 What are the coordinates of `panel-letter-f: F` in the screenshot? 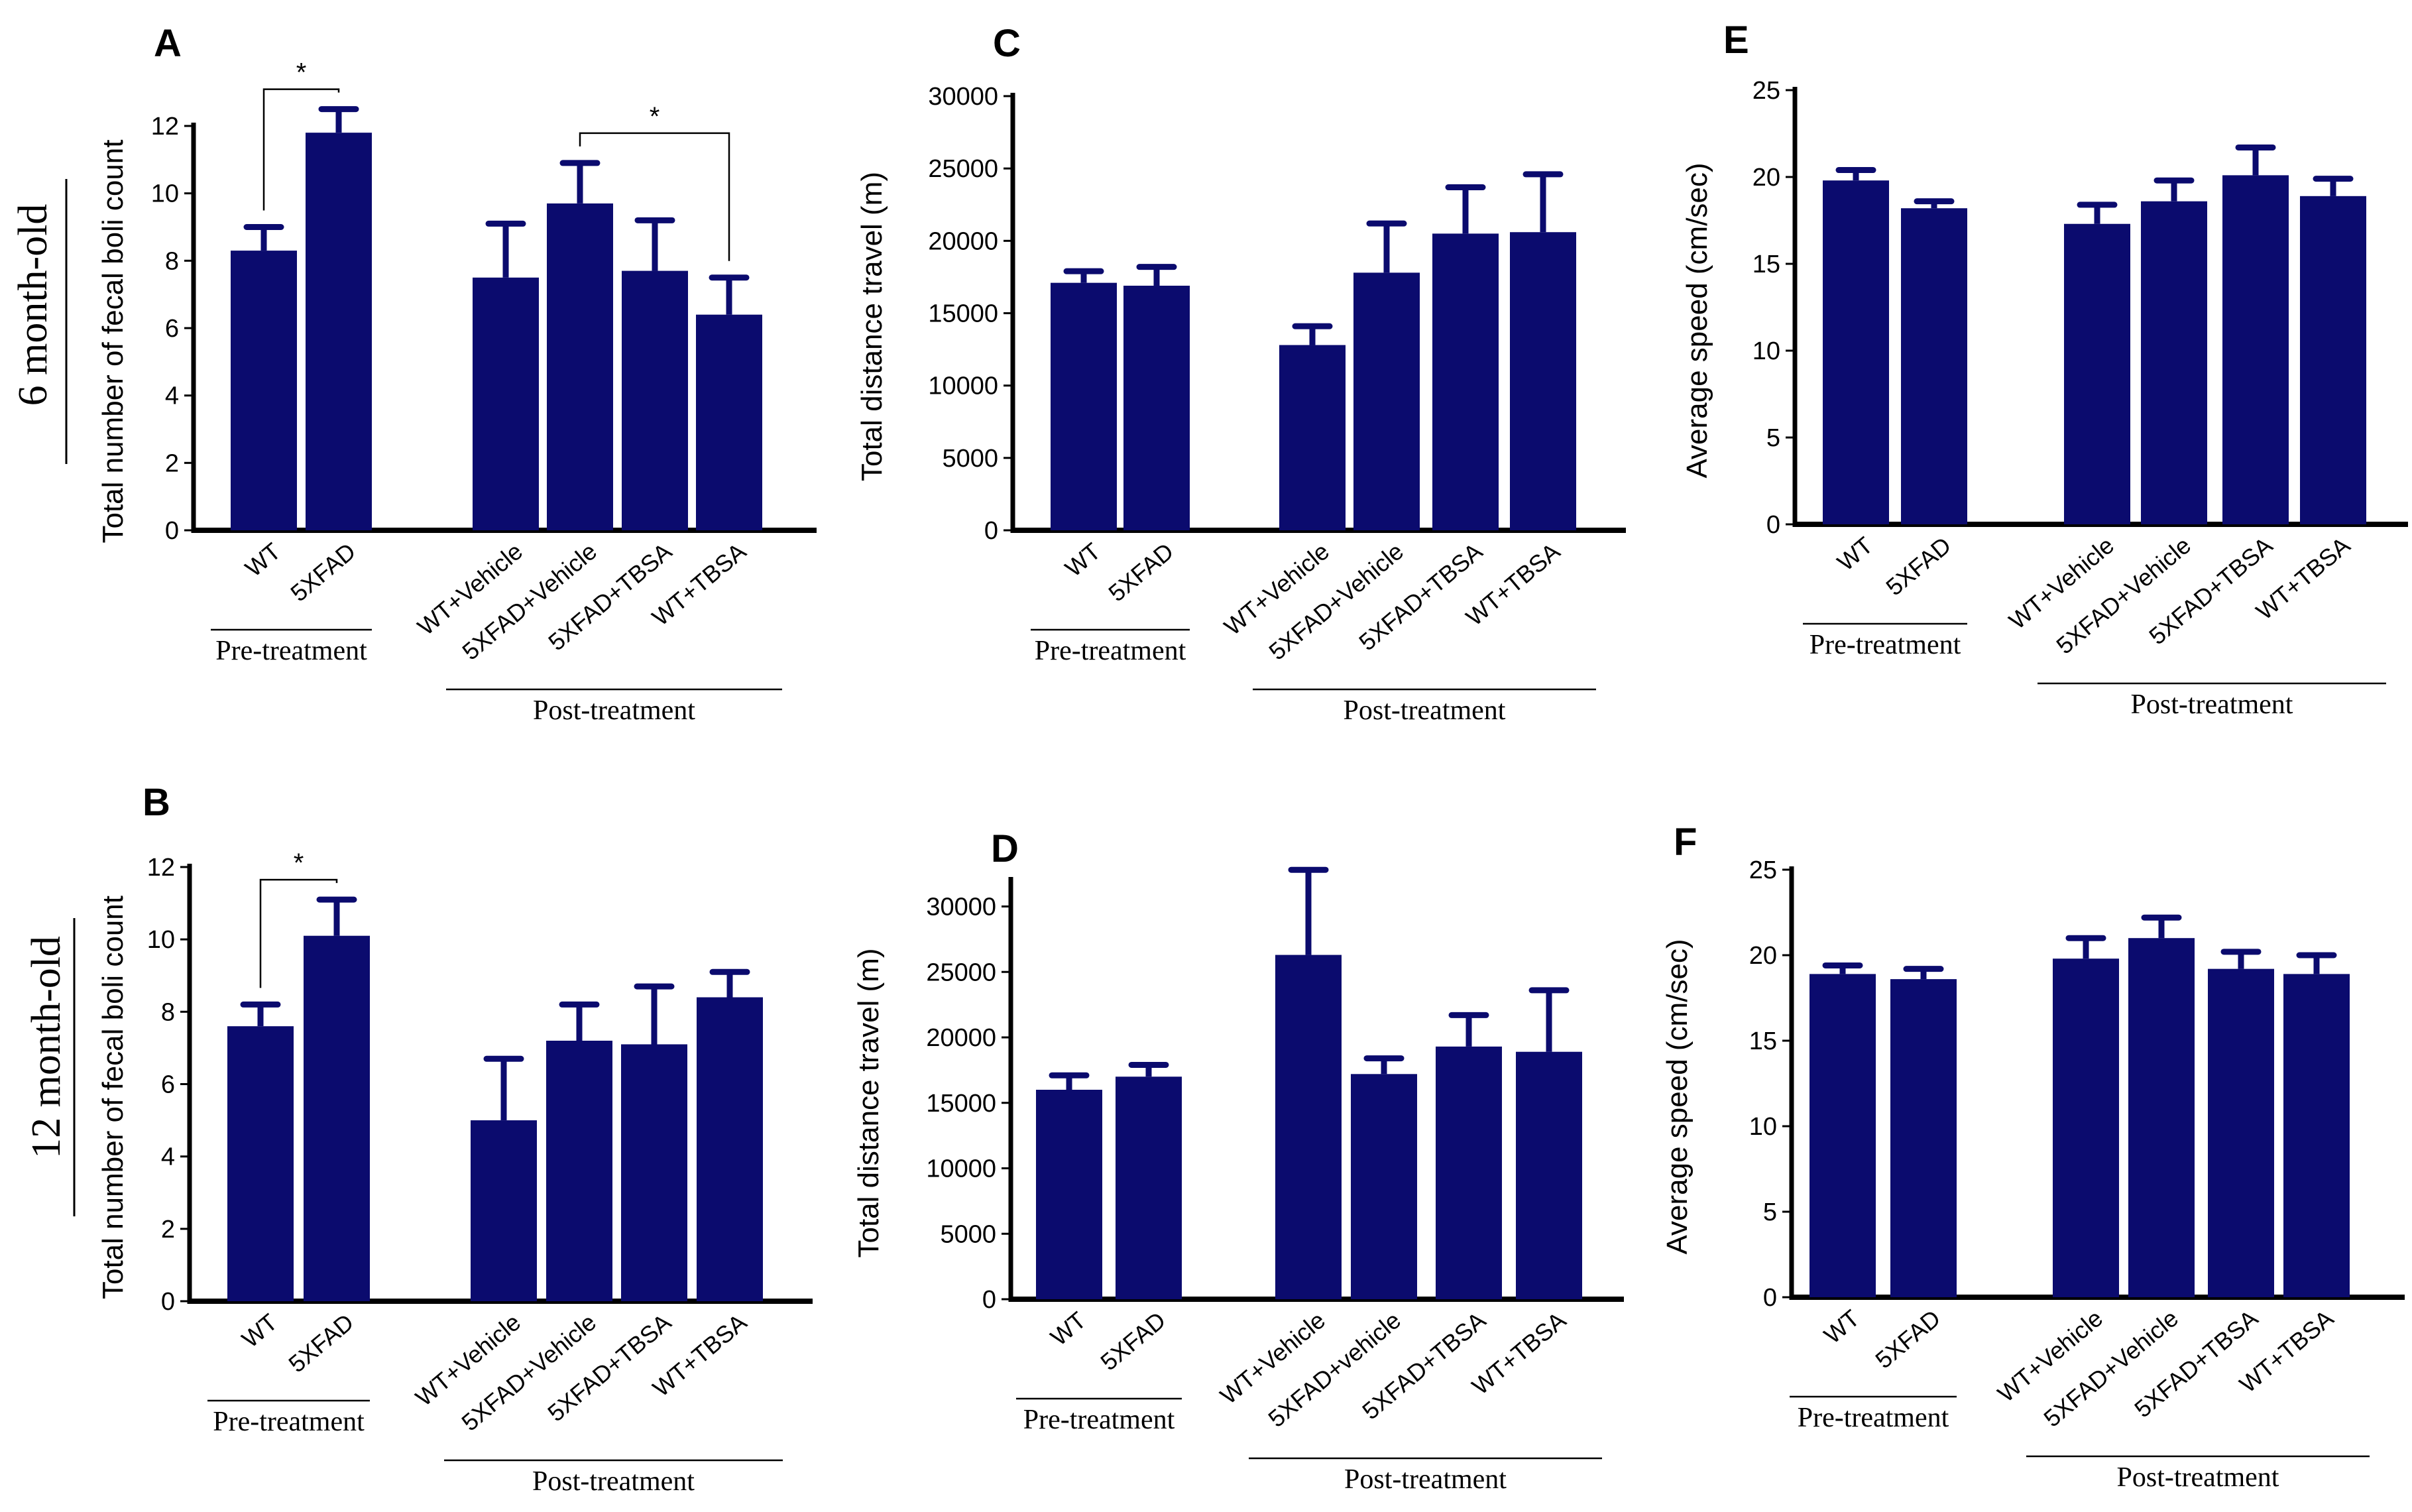 It's located at (1685, 842).